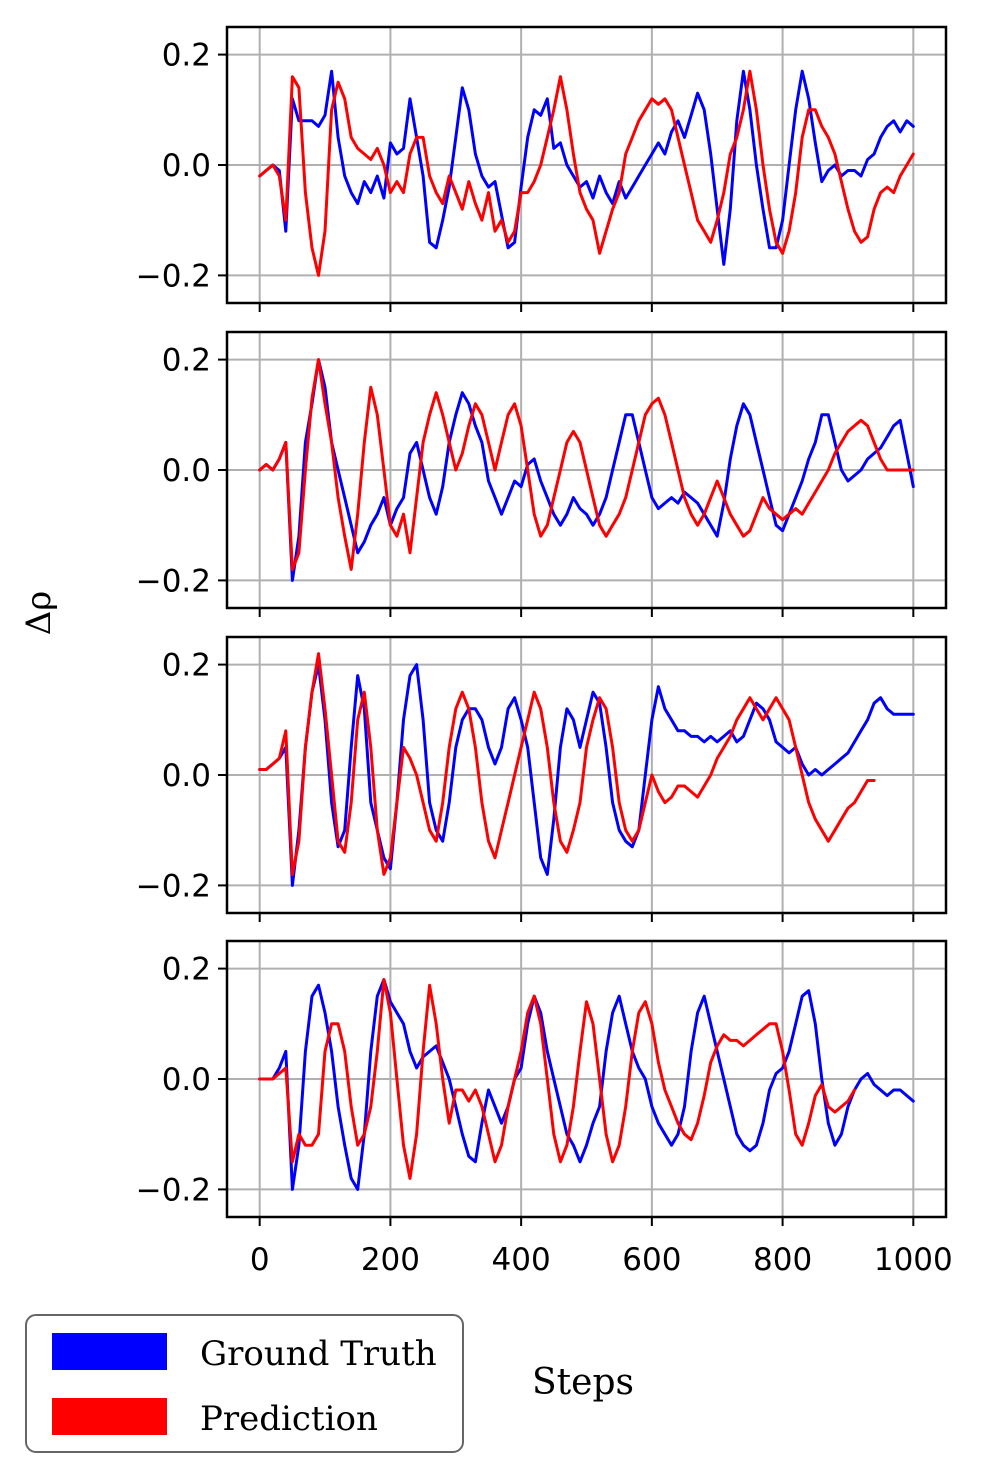 This screenshot has width=987, height=1480. I want to click on legend-swatch-prediction, so click(109, 1416).